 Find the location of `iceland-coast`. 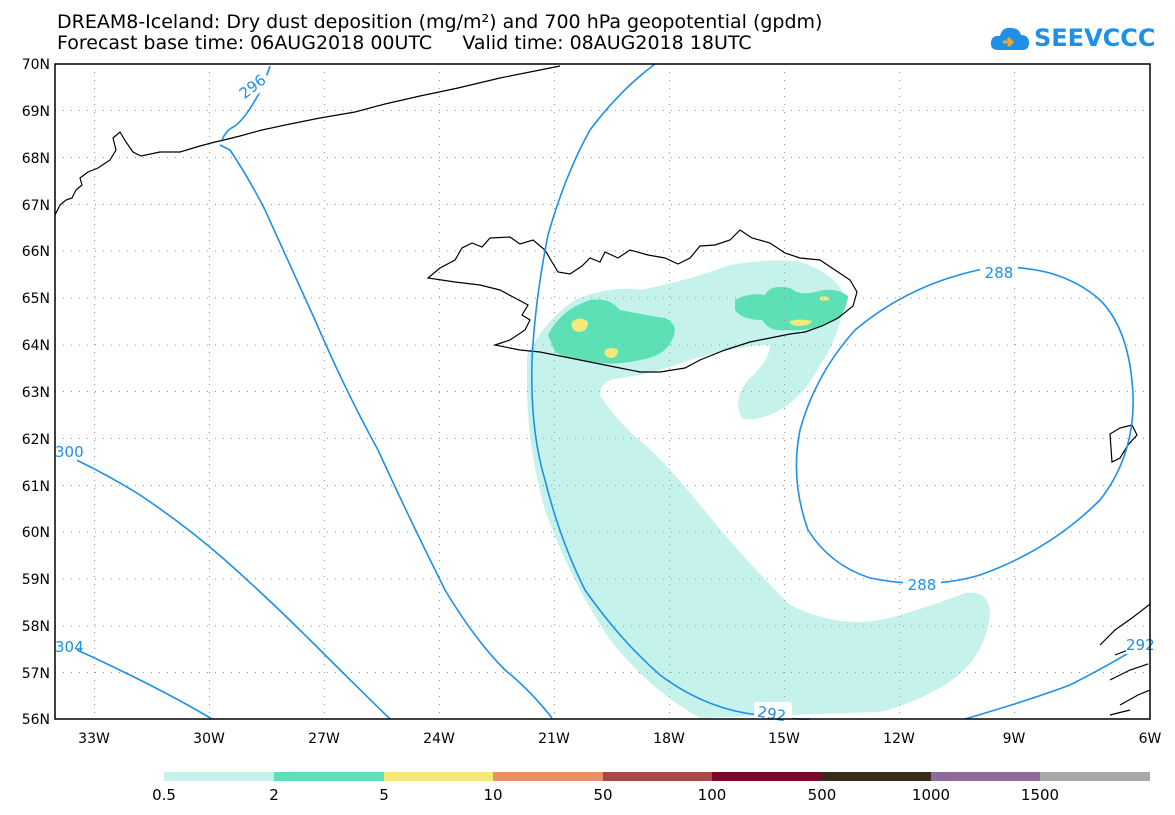

iceland-coast is located at coordinates (642, 301).